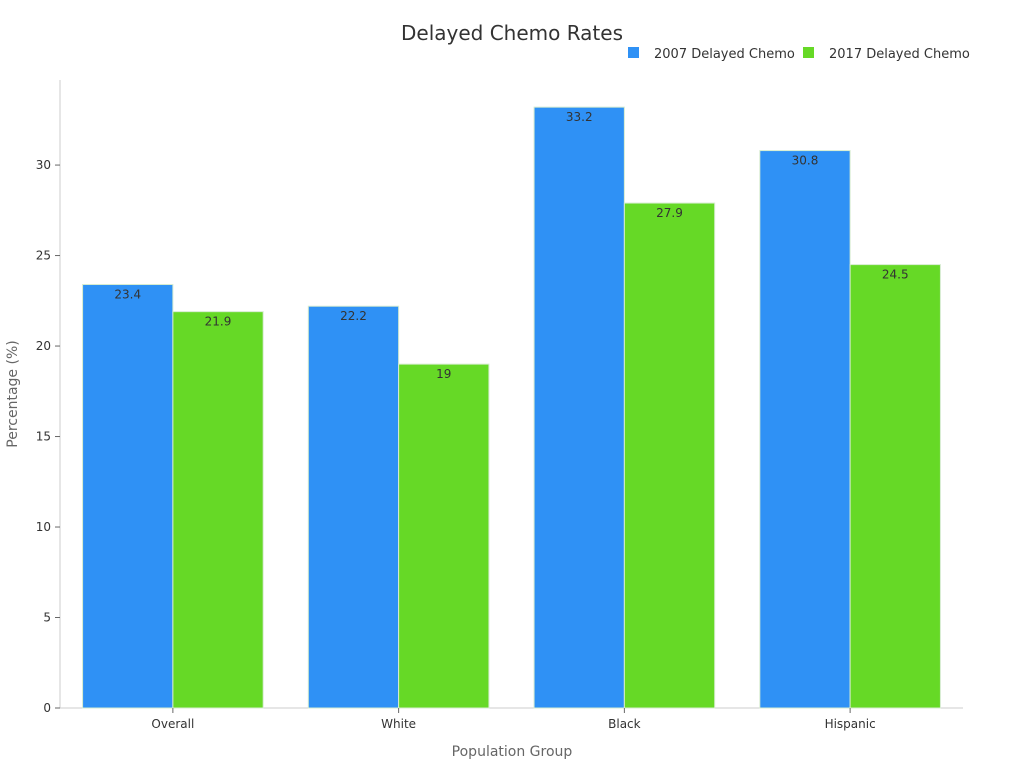 The height and width of the screenshot is (768, 1024). What do you see at coordinates (43, 346) in the screenshot?
I see `y-tick-label: 20` at bounding box center [43, 346].